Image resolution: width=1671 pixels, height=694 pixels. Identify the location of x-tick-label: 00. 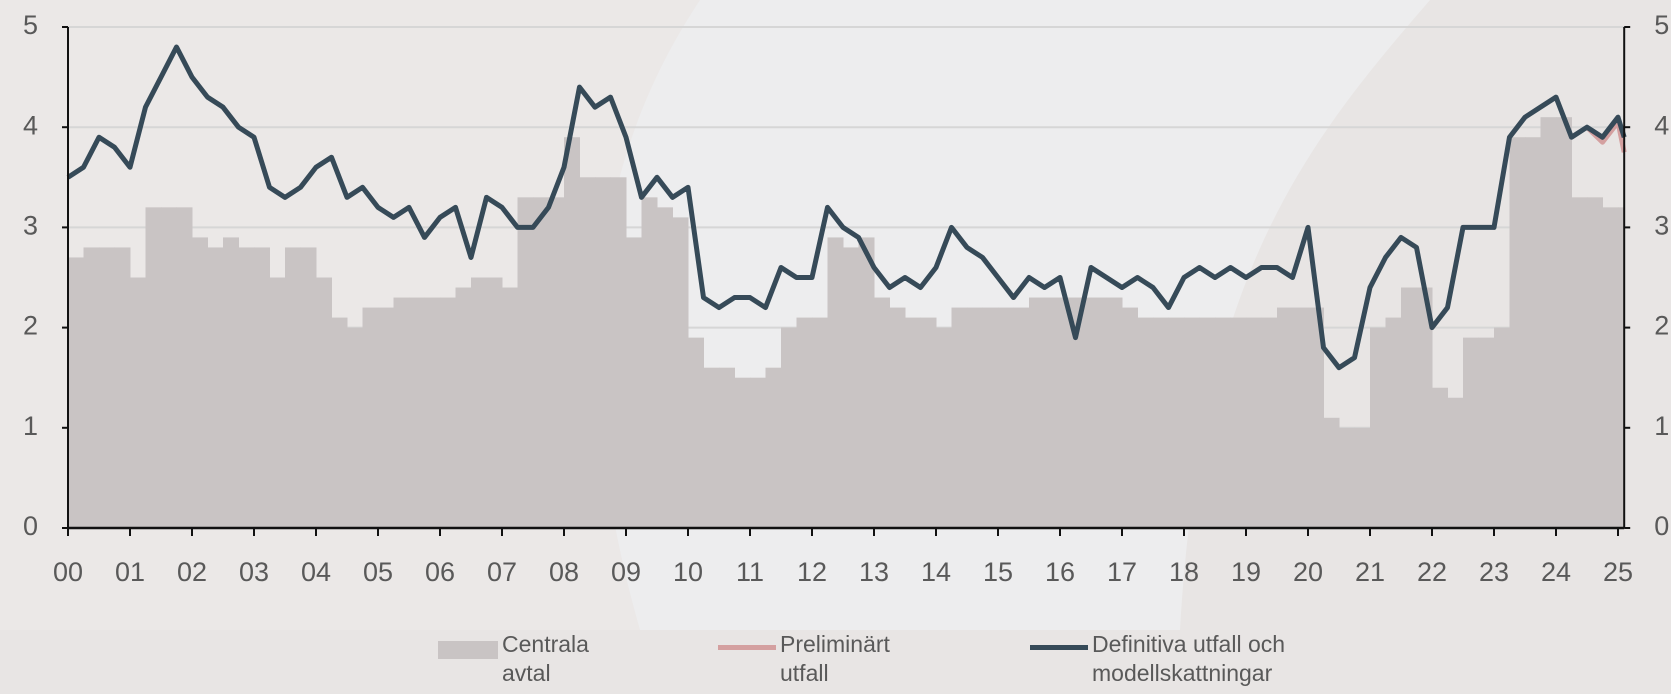
(68, 572).